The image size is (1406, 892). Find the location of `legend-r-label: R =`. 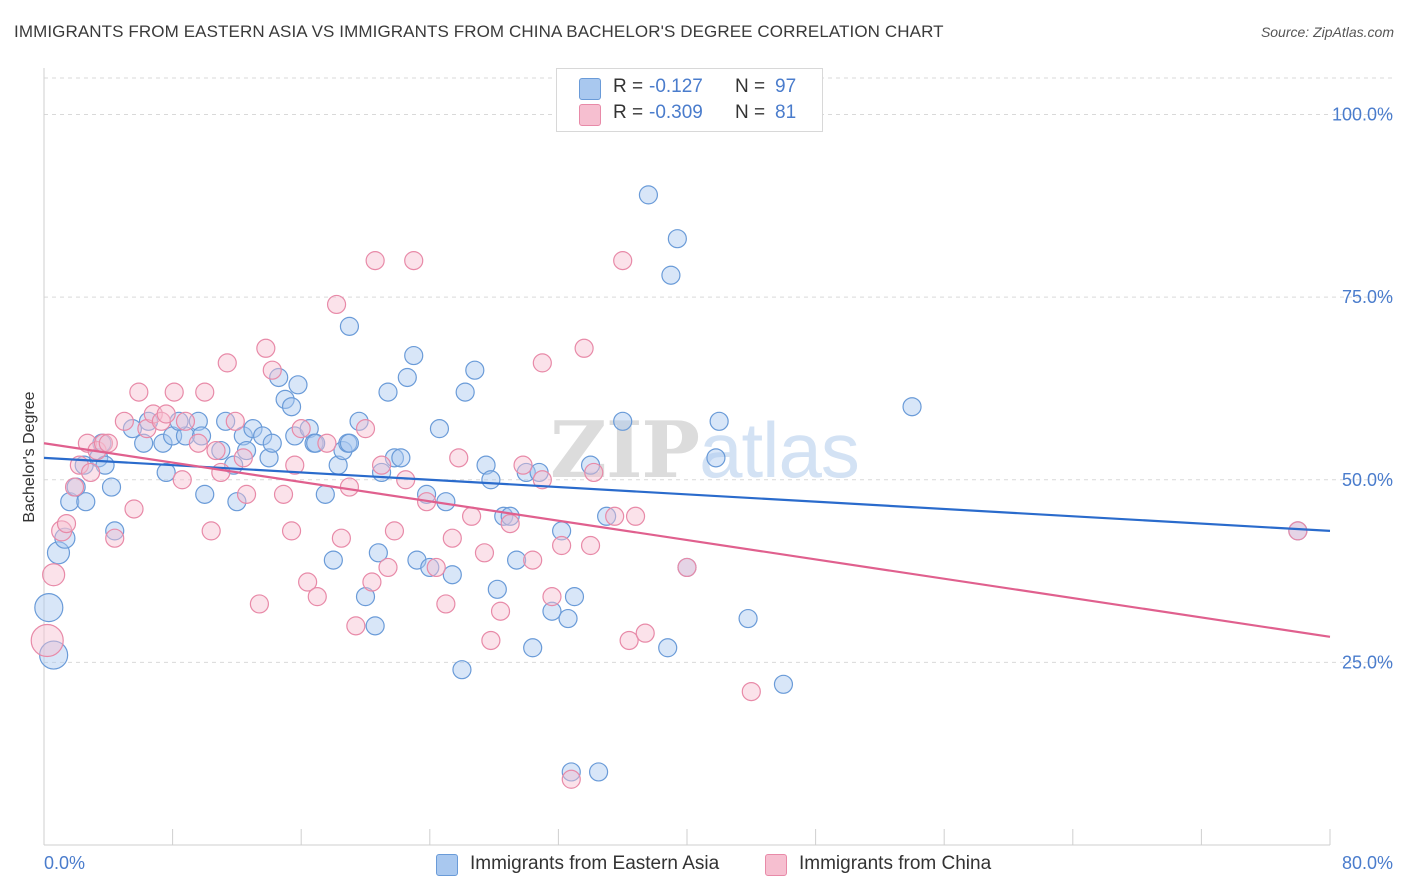

legend-r-label: R = is located at coordinates (628, 112).